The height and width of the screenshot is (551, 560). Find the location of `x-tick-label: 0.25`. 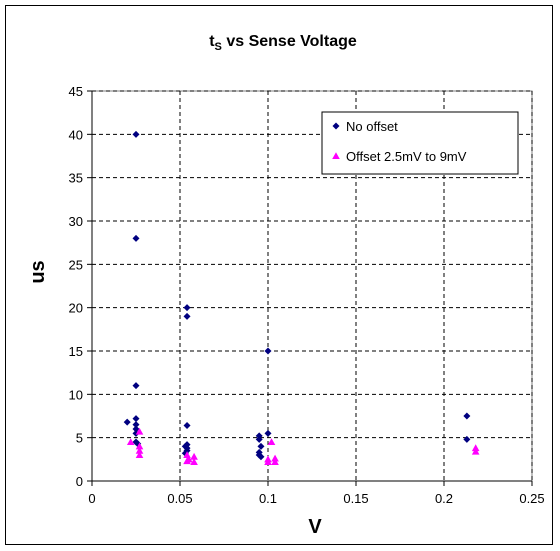

x-tick-label: 0.25 is located at coordinates (531, 498).